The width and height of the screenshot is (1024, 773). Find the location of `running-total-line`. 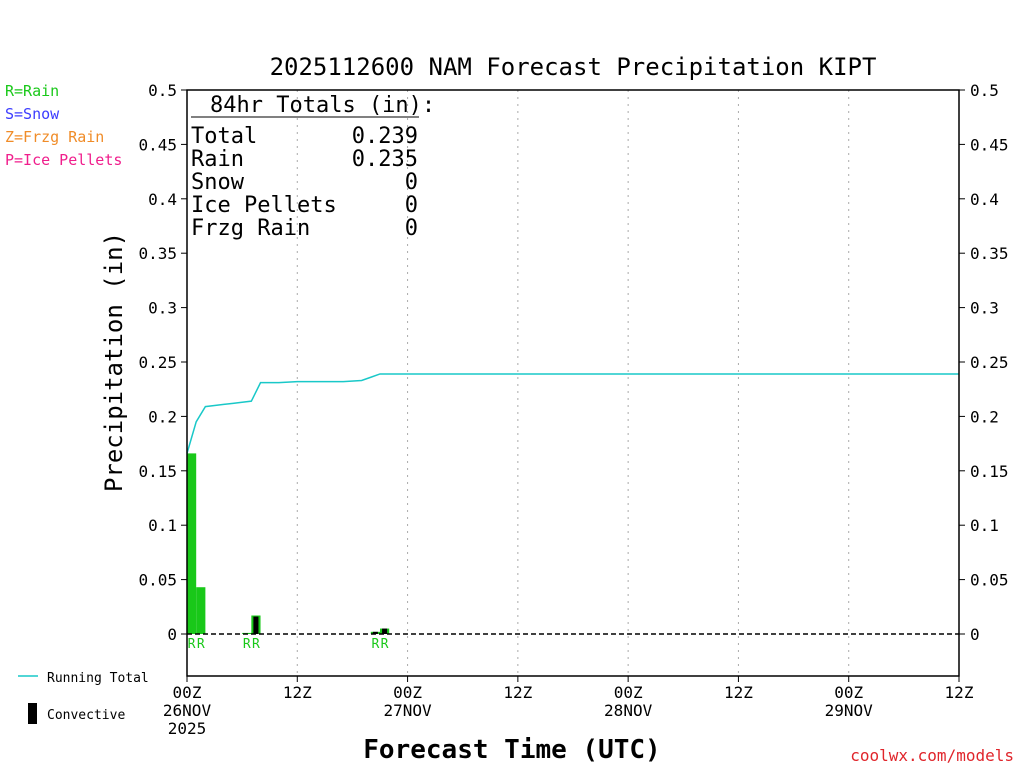

running-total-line is located at coordinates (572, 413).